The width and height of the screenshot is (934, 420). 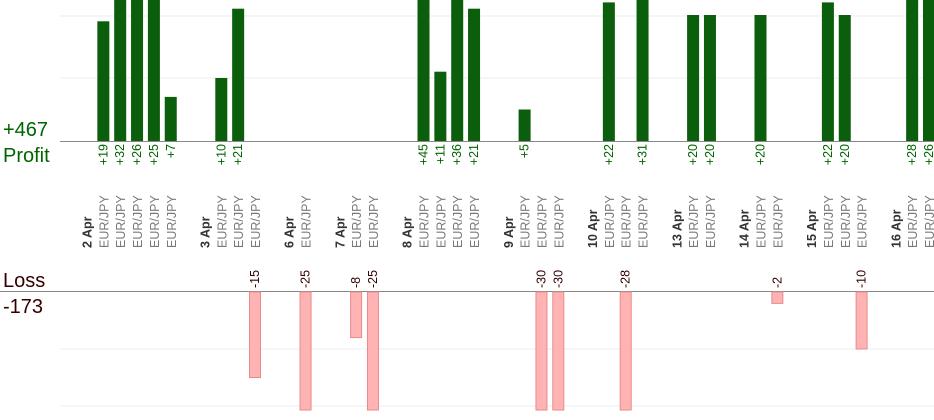 I want to click on profit-value-label: +36, so click(x=457, y=154).